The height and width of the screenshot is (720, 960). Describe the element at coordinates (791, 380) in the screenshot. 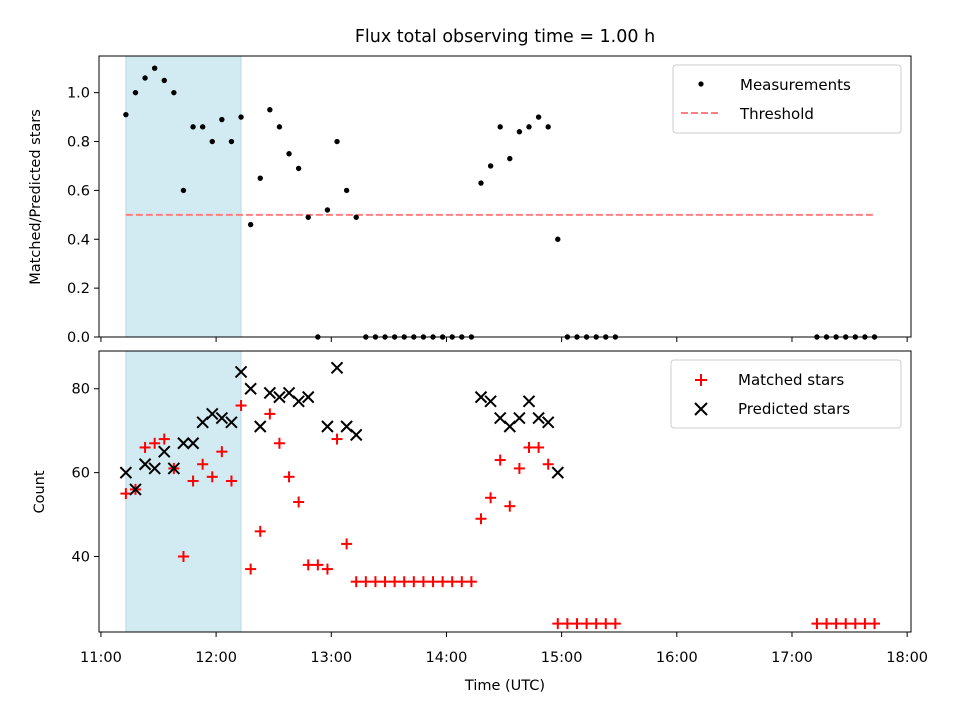

I see `legend-matched-label: Matched stars` at that location.